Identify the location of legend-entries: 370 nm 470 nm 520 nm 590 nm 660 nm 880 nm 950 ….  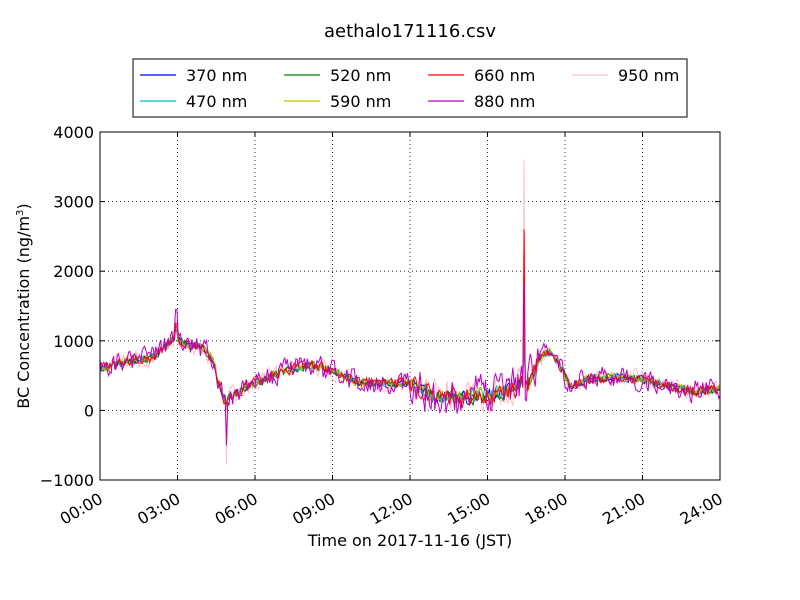
(409, 88).